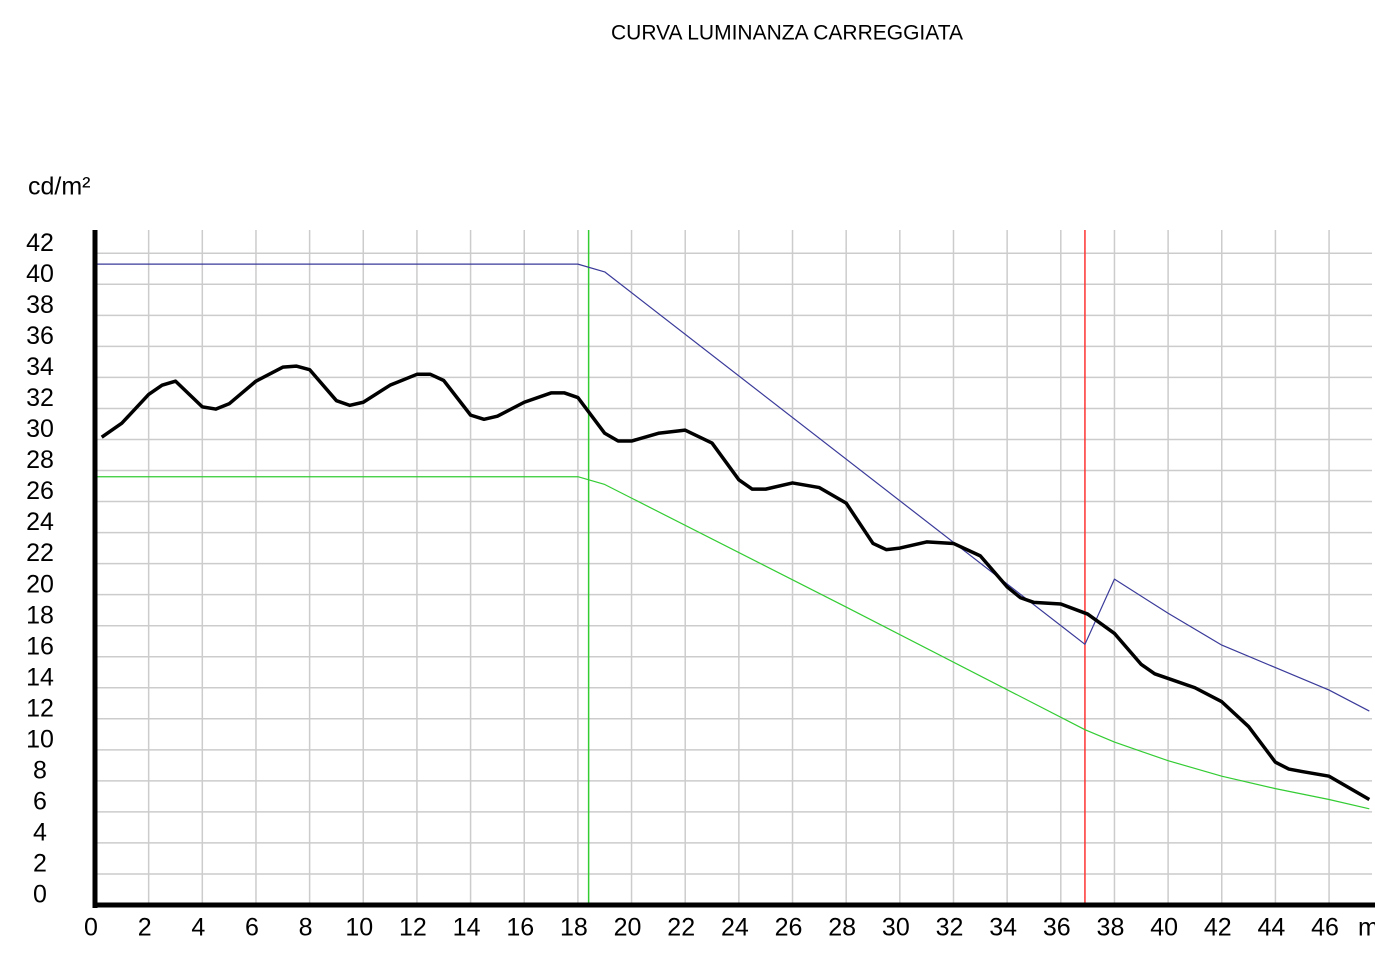 The height and width of the screenshot is (955, 1375). I want to click on x-tick-label: 24, so click(735, 928).